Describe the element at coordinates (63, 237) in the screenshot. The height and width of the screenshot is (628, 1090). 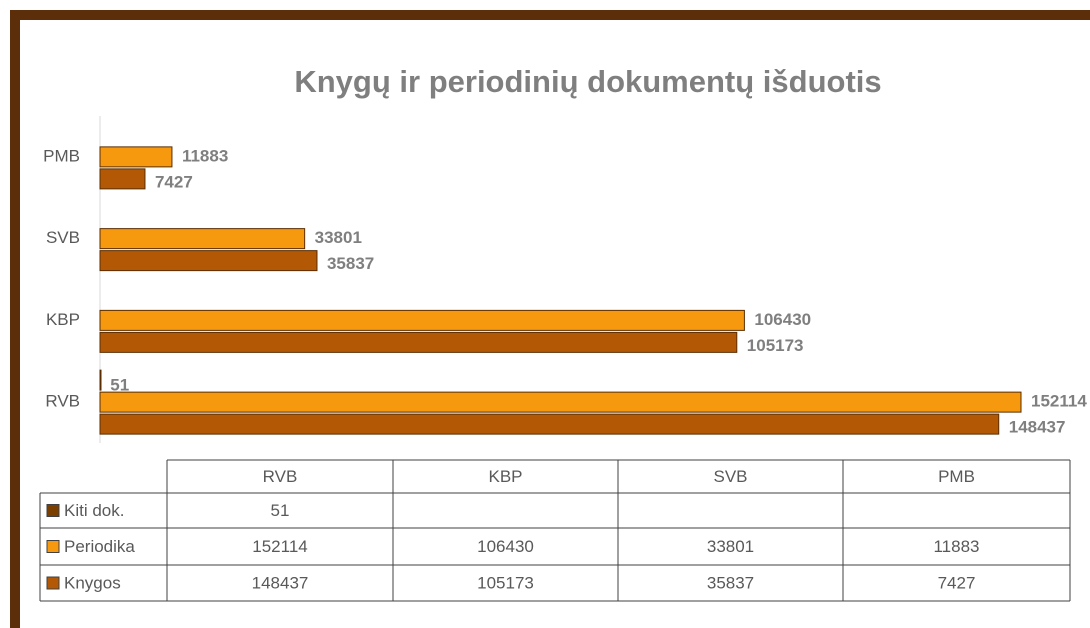
I see `category-label: SVB` at that location.